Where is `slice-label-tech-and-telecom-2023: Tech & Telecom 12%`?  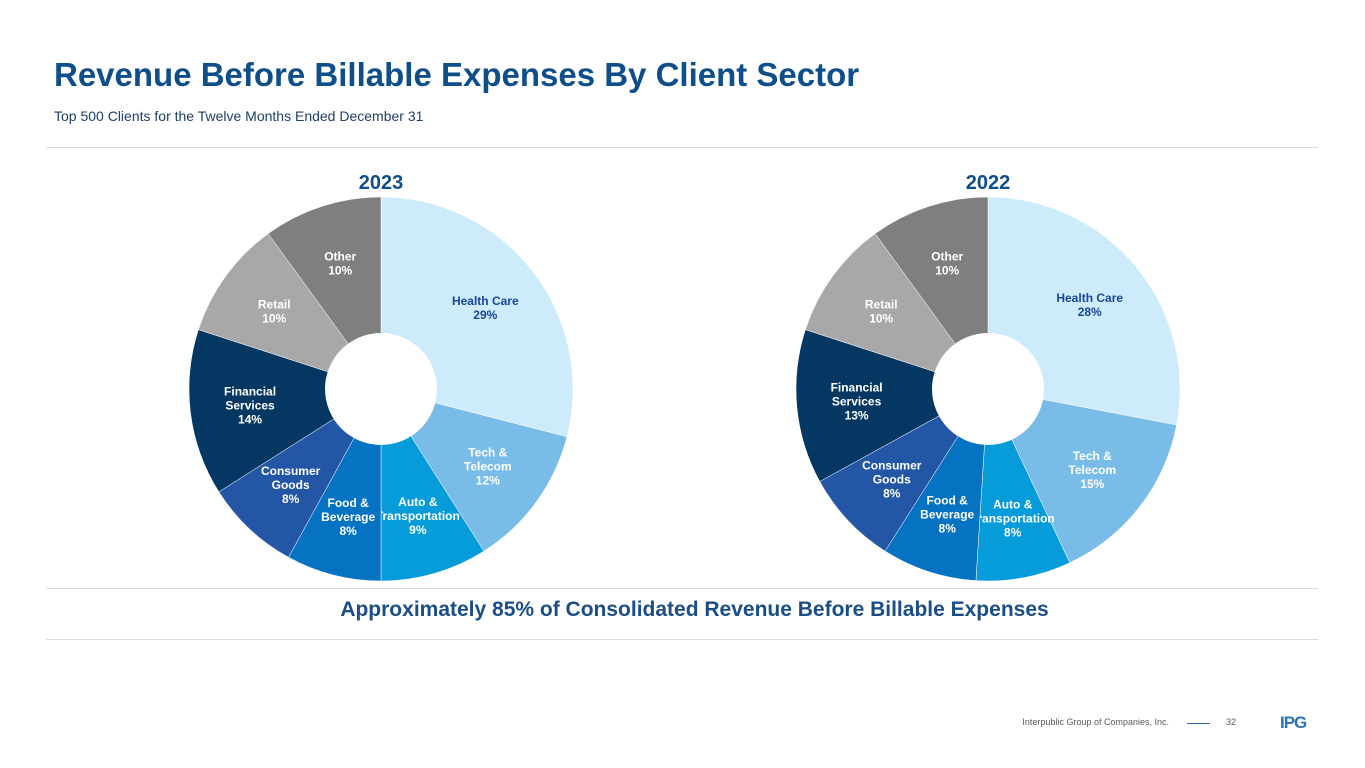
slice-label-tech-and-telecom-2023: Tech & Telecom 12% is located at coordinates (488, 467).